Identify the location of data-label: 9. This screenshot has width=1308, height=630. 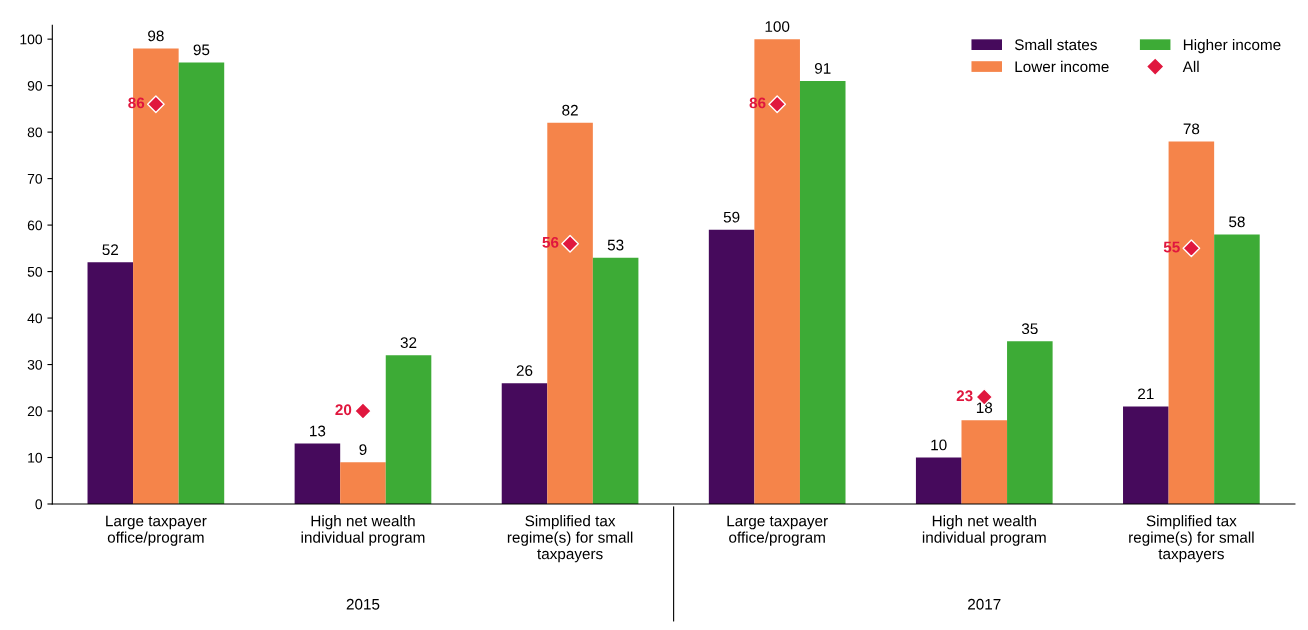
(363, 449).